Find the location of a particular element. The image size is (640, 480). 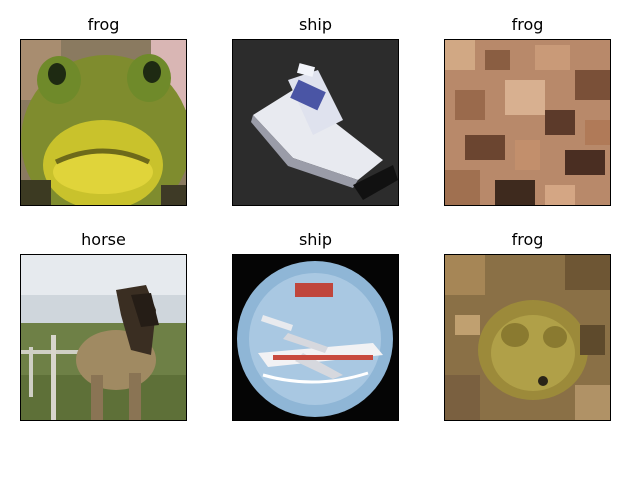

white-boat-image is located at coordinates (315, 122).